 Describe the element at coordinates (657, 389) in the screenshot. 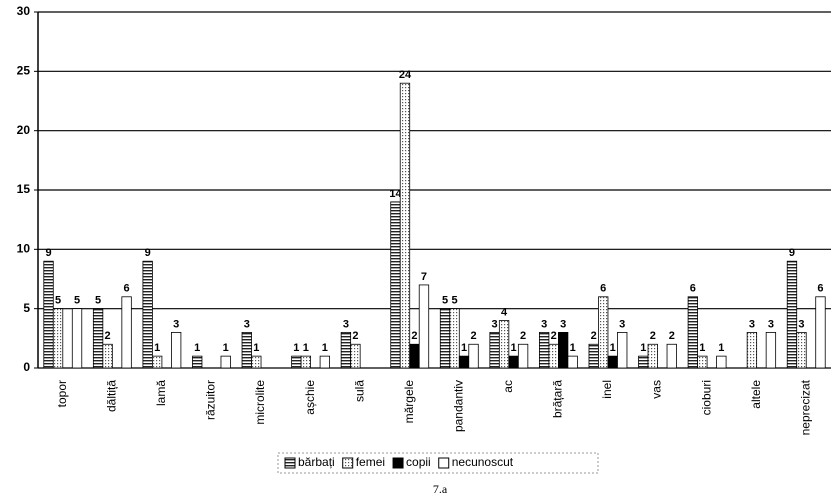

I see `x-tick-label: vas` at that location.